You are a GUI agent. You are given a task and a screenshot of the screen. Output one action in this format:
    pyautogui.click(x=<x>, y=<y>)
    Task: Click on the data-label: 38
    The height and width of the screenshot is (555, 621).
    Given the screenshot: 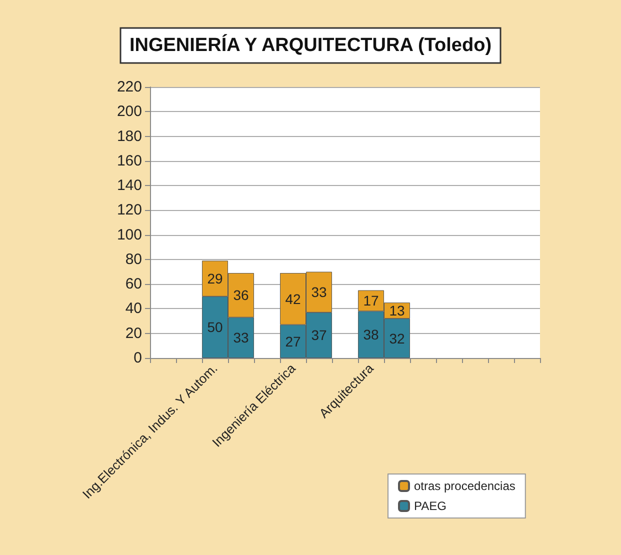 What is the action you would take?
    pyautogui.click(x=371, y=334)
    